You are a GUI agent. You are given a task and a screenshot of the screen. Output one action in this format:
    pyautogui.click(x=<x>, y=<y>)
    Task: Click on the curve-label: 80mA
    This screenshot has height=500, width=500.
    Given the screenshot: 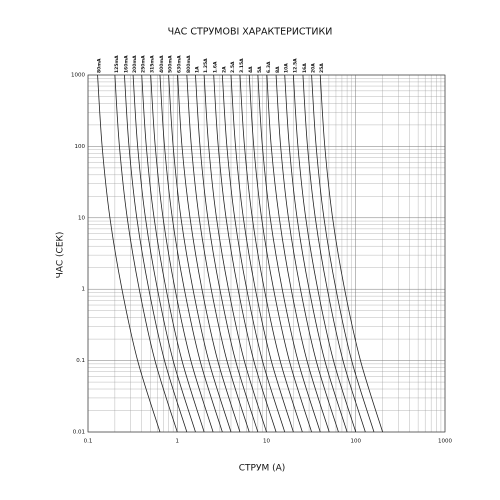 What is the action you would take?
    pyautogui.click(x=100, y=65)
    